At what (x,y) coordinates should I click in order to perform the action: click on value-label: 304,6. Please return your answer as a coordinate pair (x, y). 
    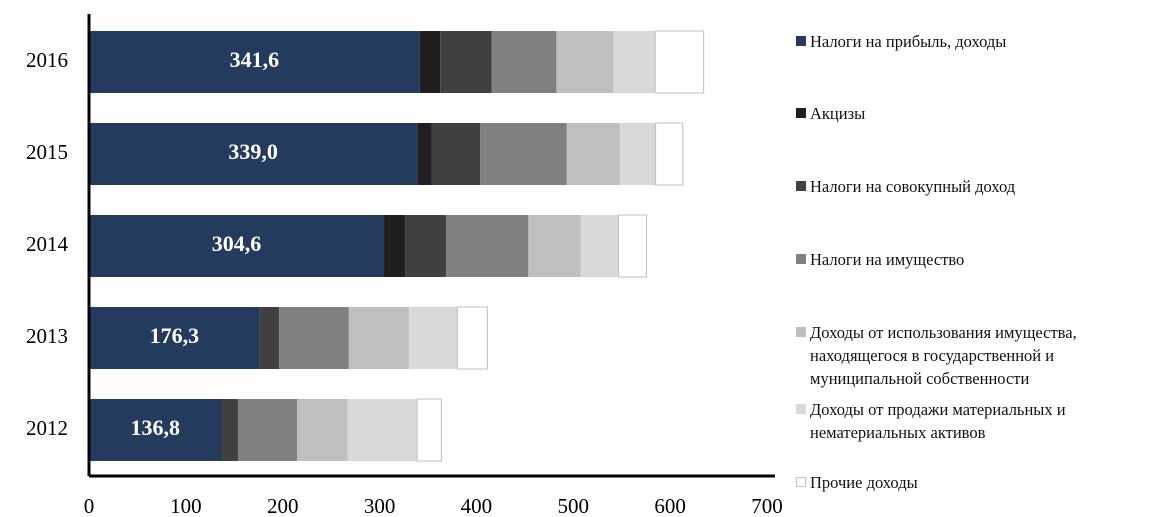
    Looking at the image, I should click on (237, 243).